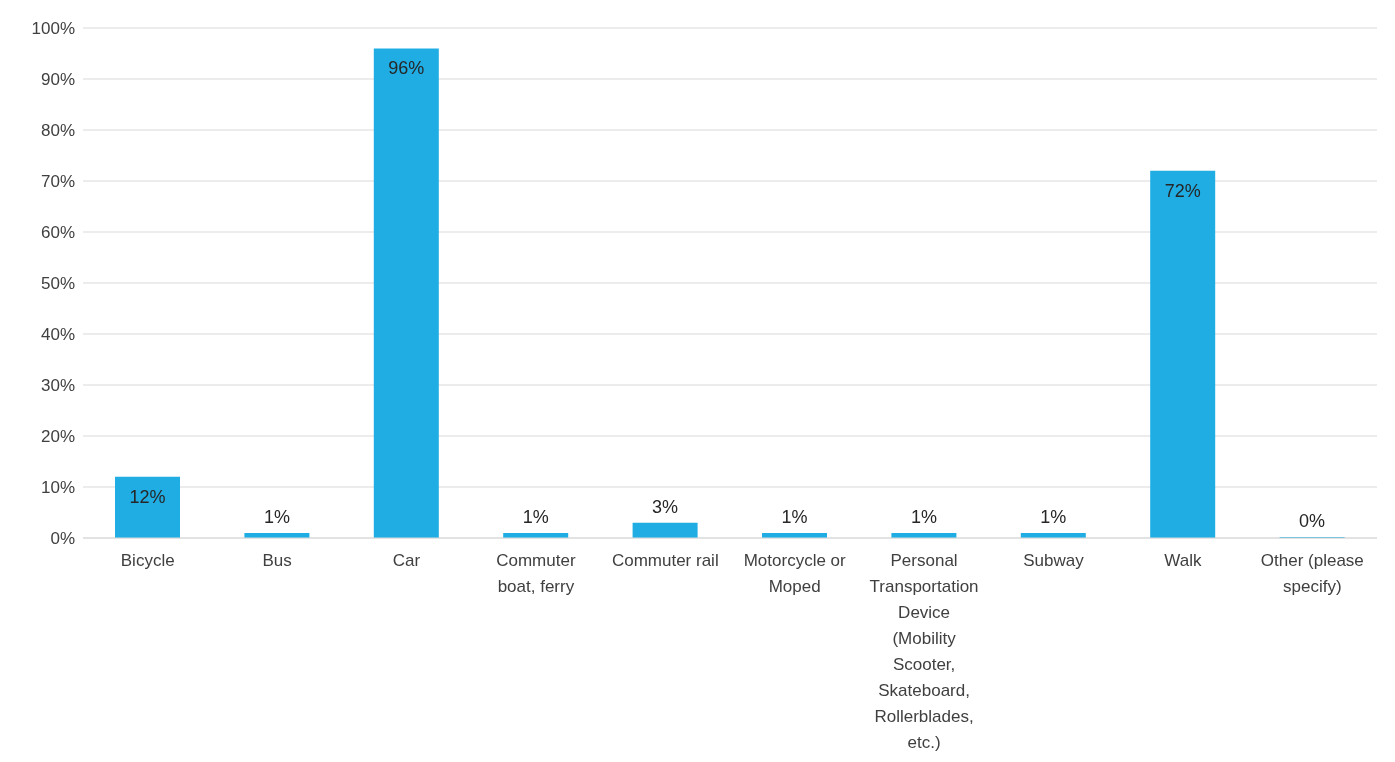  Describe the element at coordinates (1312, 573) in the screenshot. I see `x-tick-label: Other (please specify)` at that location.